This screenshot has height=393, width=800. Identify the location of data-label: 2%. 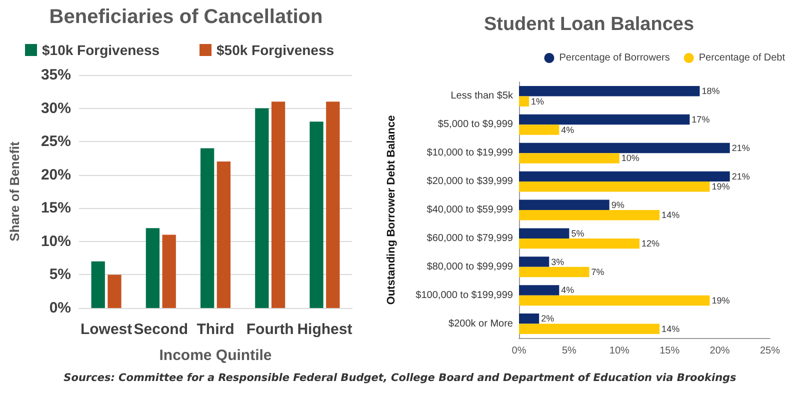
(547, 319).